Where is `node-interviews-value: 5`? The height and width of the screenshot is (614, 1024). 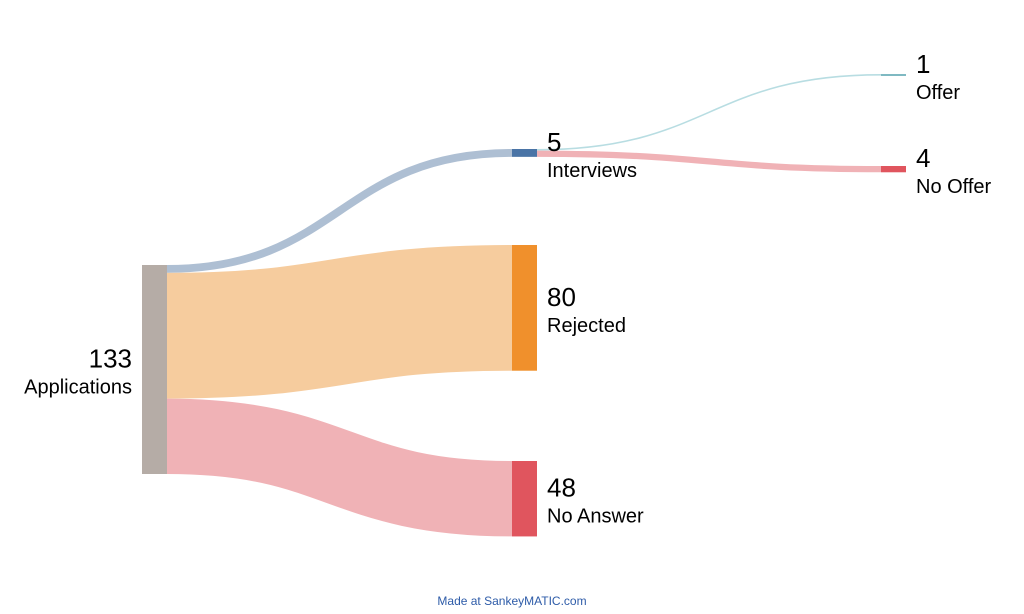 node-interviews-value: 5 is located at coordinates (554, 142).